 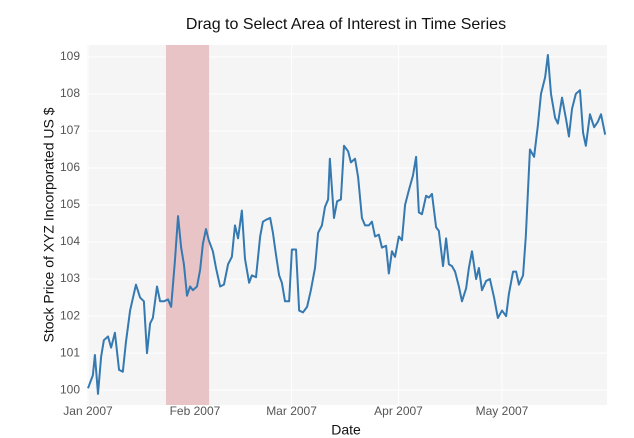 I want to click on y-tick-label: 106, so click(x=70, y=167).